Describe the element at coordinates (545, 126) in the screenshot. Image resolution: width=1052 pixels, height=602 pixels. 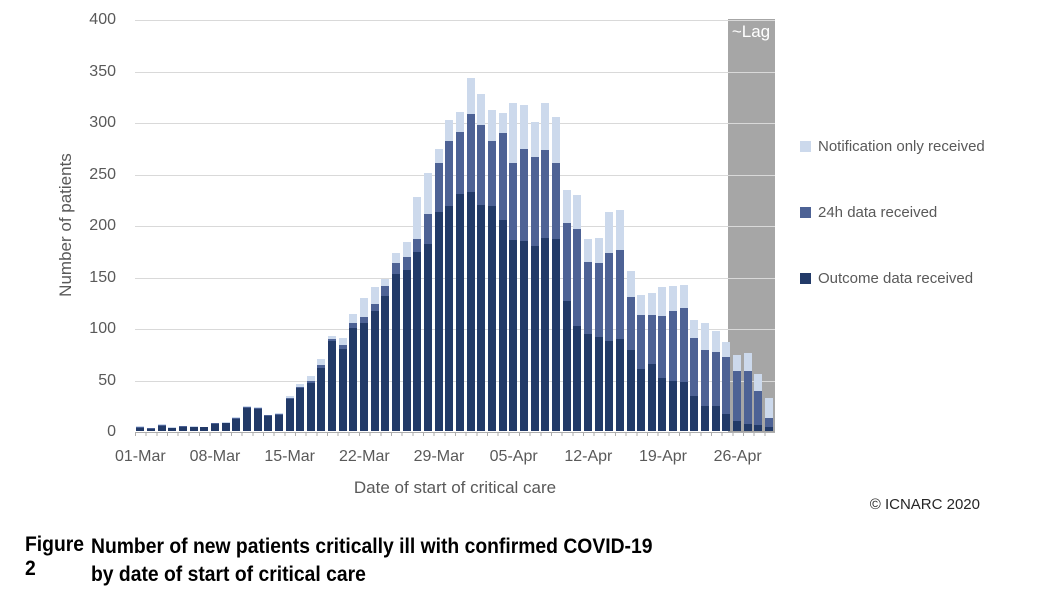
I see `segment-notification-08-Apr` at that location.